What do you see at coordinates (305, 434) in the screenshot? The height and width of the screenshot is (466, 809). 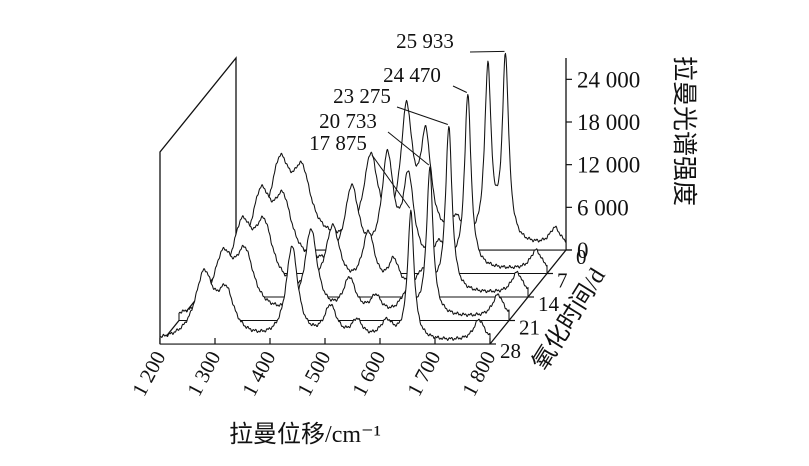 I see `x-axis-title: 拉曼位移/cm⁻¹` at bounding box center [305, 434].